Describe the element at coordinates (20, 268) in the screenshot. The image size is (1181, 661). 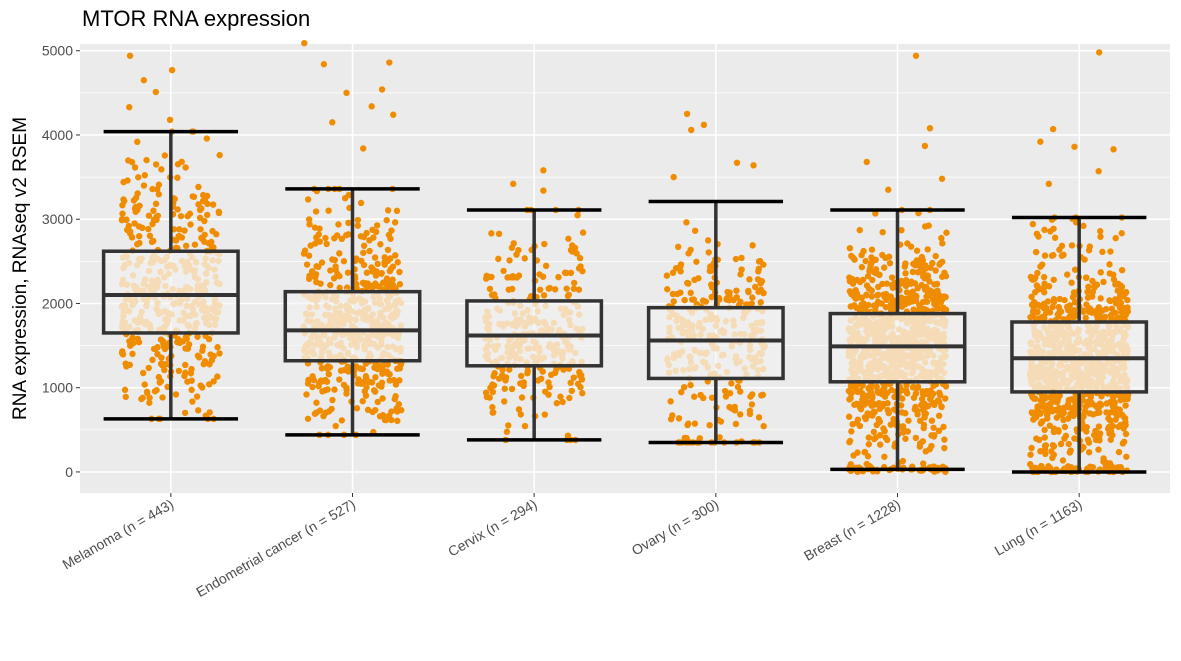
I see `y-axis-label: RNA expression, RNAseq v2 RSEM` at that location.